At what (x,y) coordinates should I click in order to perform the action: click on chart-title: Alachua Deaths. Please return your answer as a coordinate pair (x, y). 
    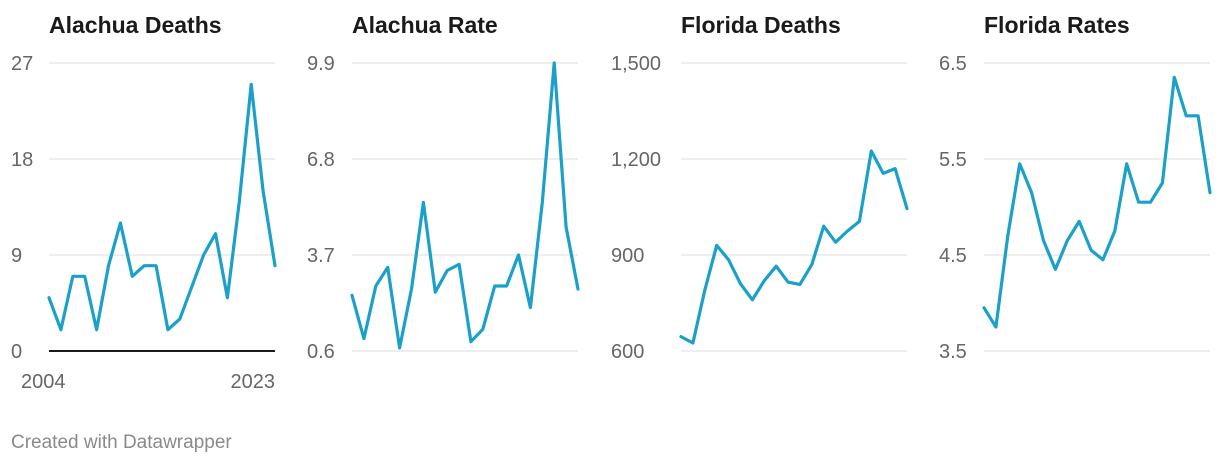
    Looking at the image, I should click on (135, 25).